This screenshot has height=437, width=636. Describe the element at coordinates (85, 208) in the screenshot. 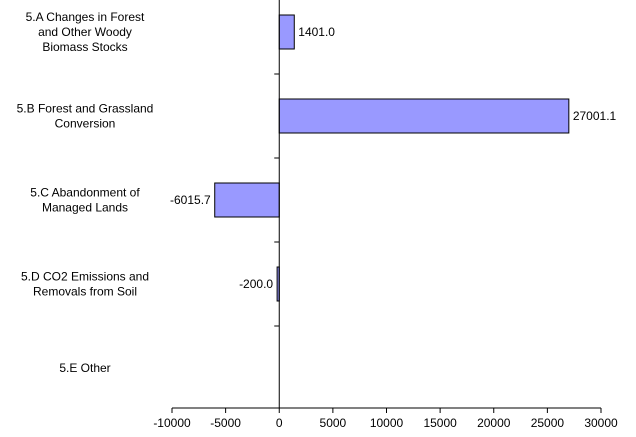

I see `category-label-line: Managed Lands` at that location.